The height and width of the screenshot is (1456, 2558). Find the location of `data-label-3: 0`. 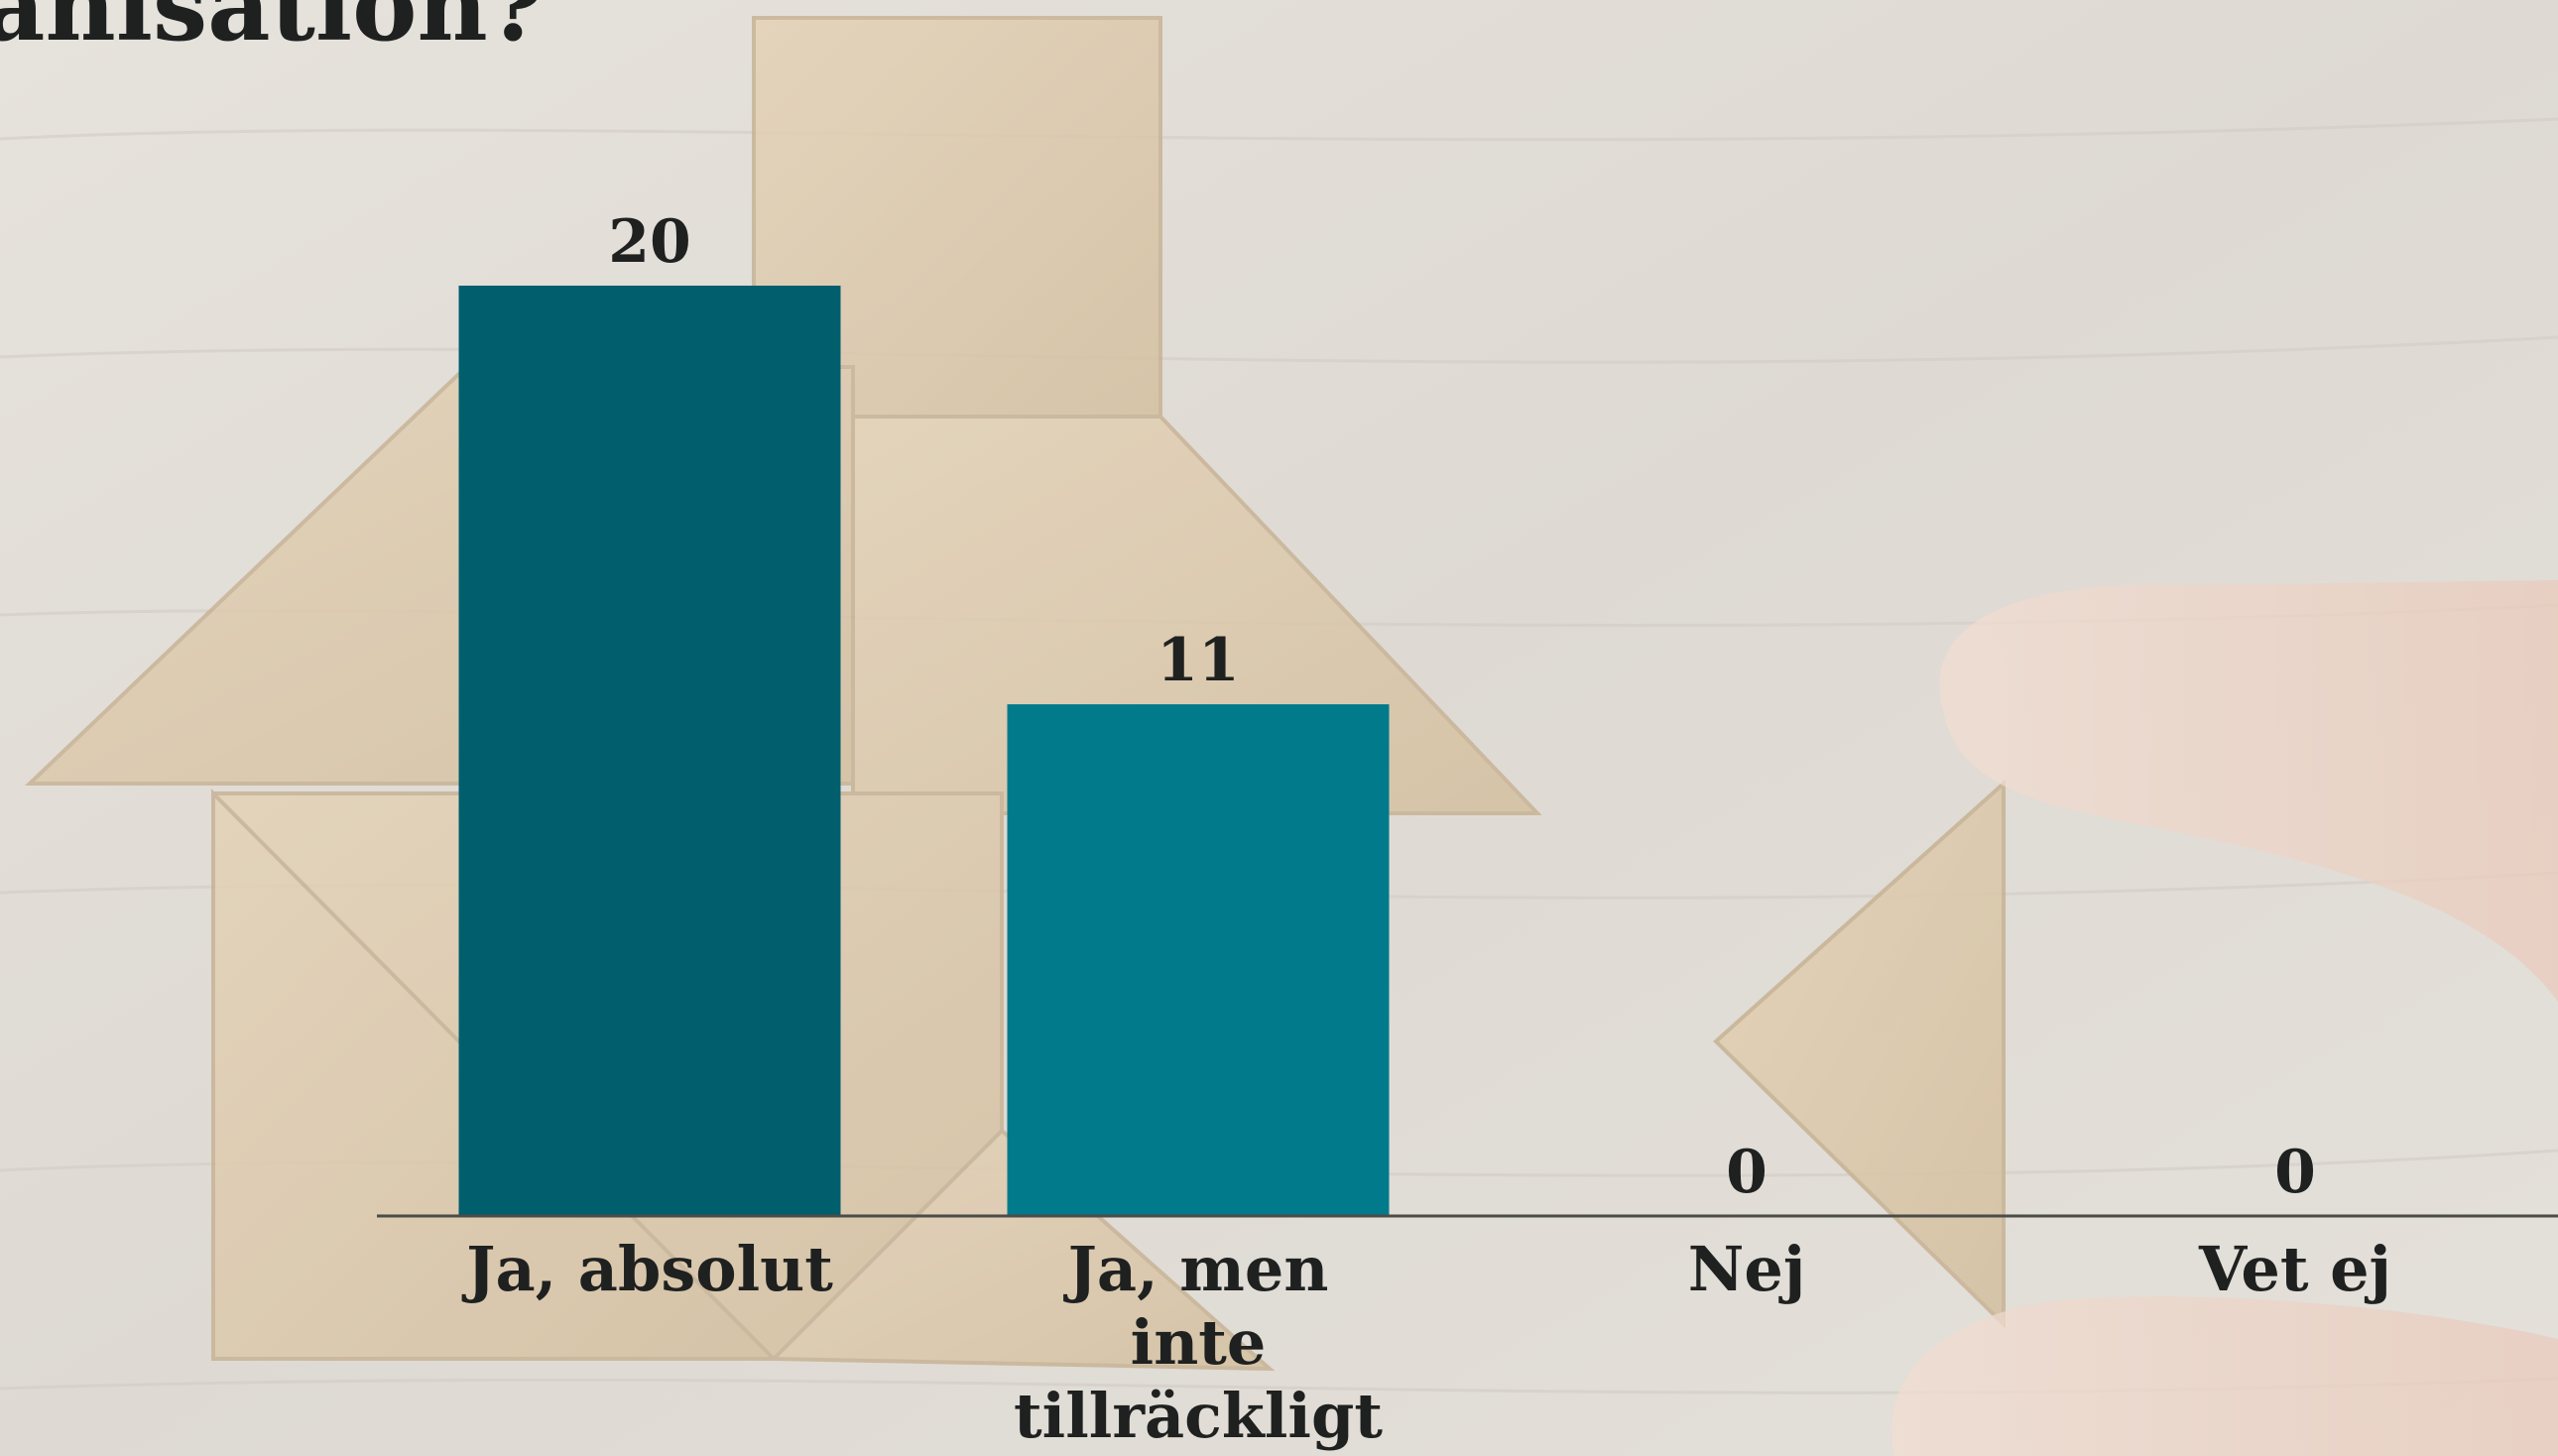

data-label-3: 0 is located at coordinates (1746, 1172).